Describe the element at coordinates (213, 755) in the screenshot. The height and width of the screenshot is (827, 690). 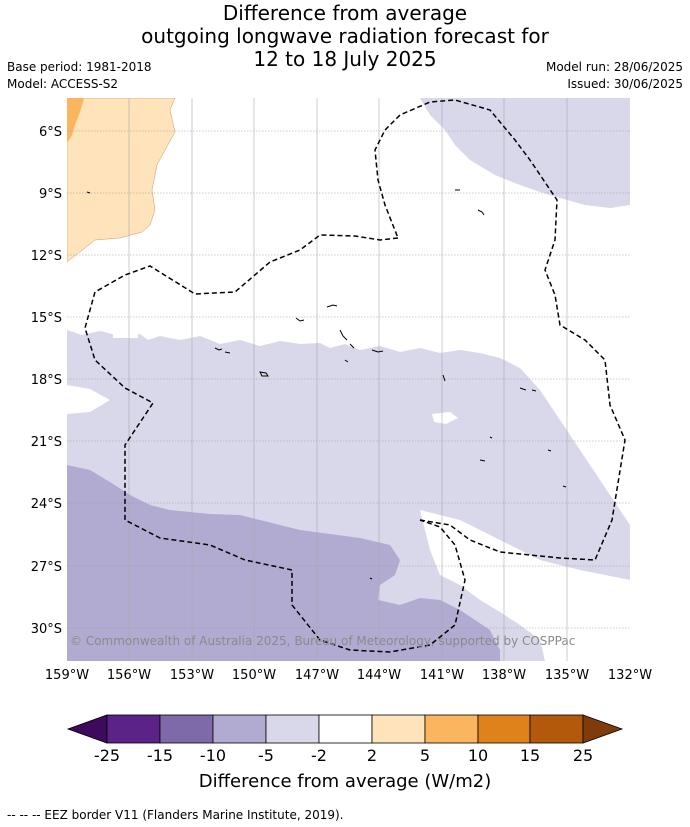
I see `colorbar-tick-label: -10` at that location.